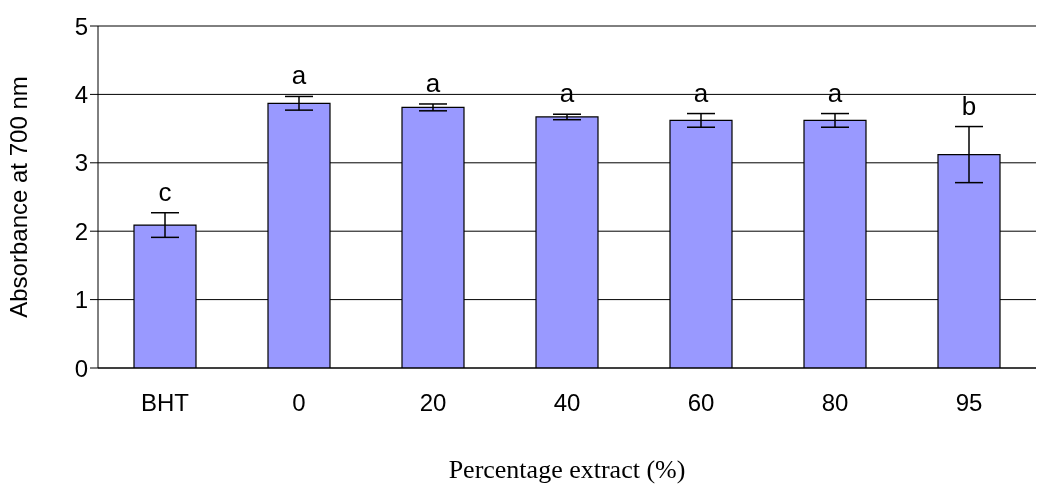  Describe the element at coordinates (433, 403) in the screenshot. I see `x-tick-label: 20` at that location.